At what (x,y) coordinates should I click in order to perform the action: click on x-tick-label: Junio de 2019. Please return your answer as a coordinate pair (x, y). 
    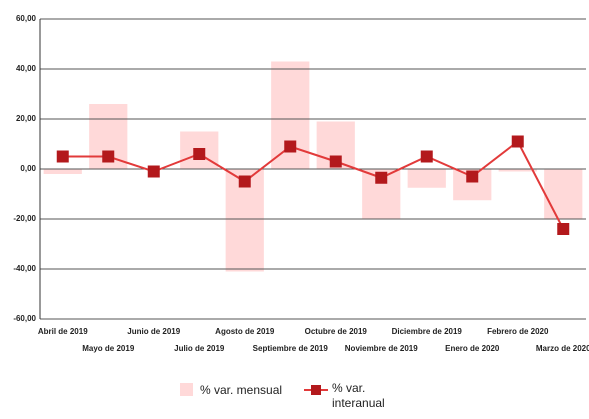
    Looking at the image, I should click on (153, 331).